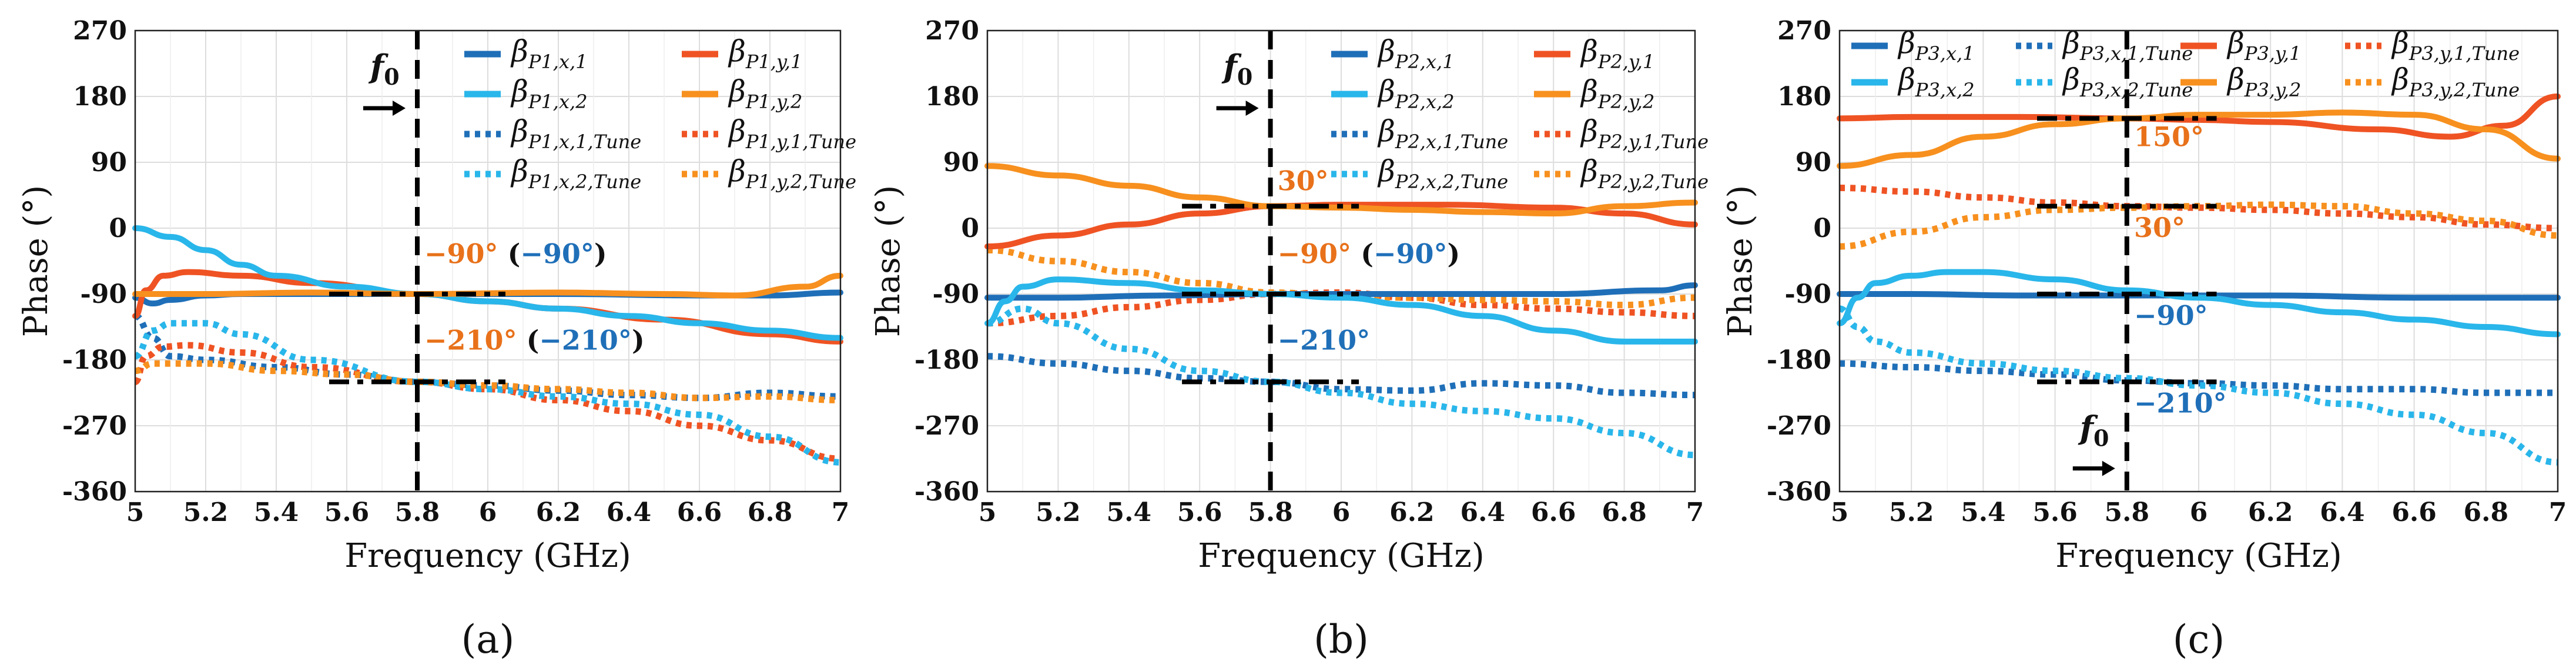 This screenshot has height=668, width=2576. Describe the element at coordinates (2180, 270) in the screenshot. I see `annotations: 150° 30° −90° −210°` at that location.